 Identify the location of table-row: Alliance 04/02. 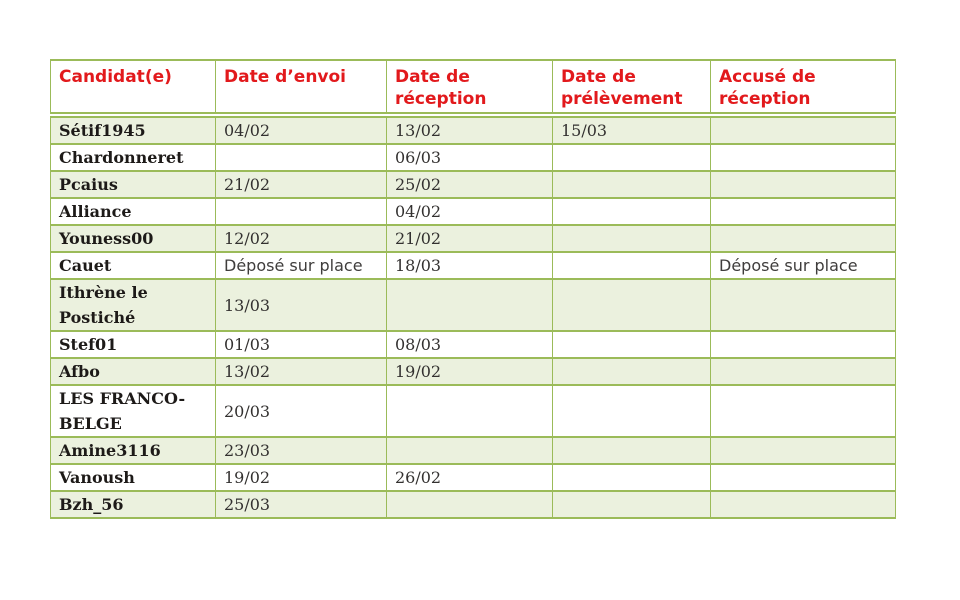
(473, 211).